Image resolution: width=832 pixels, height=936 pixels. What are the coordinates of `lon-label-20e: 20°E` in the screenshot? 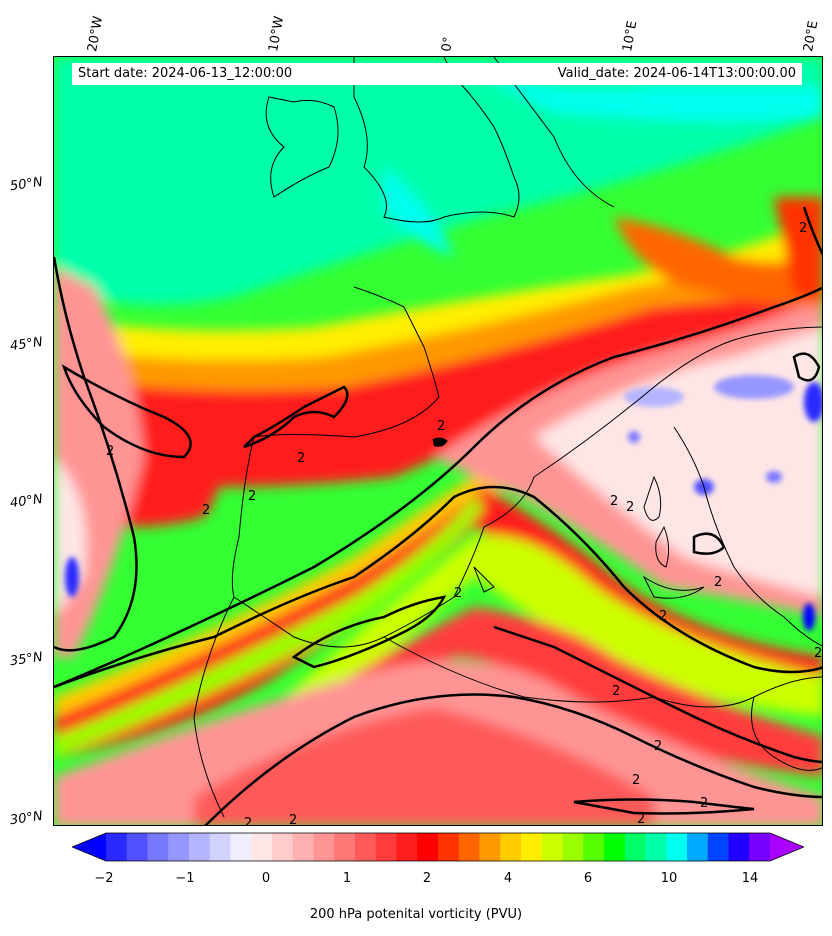 It's located at (811, 36).